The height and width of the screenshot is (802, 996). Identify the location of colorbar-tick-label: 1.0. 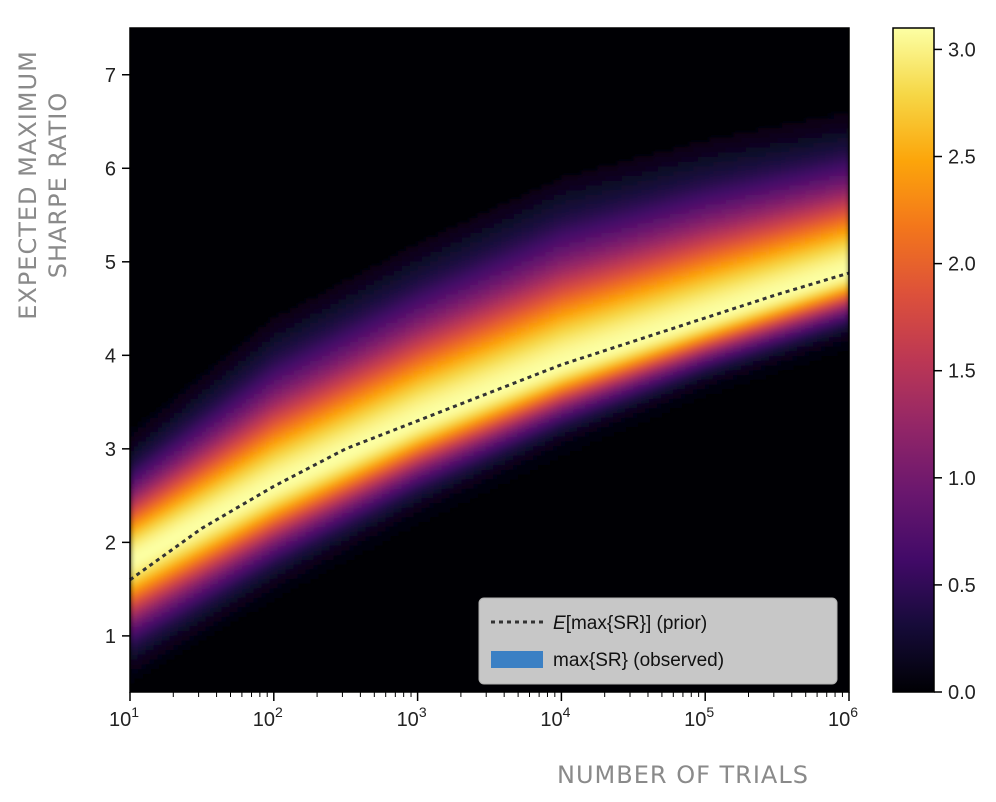
(962, 479).